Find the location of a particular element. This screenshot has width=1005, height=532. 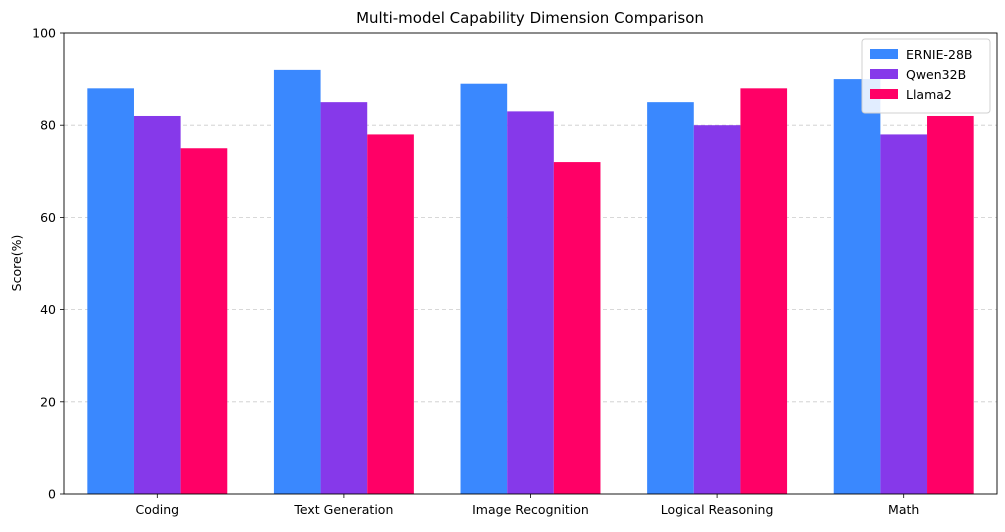

legend-label: ERNIE-28B is located at coordinates (939, 54).